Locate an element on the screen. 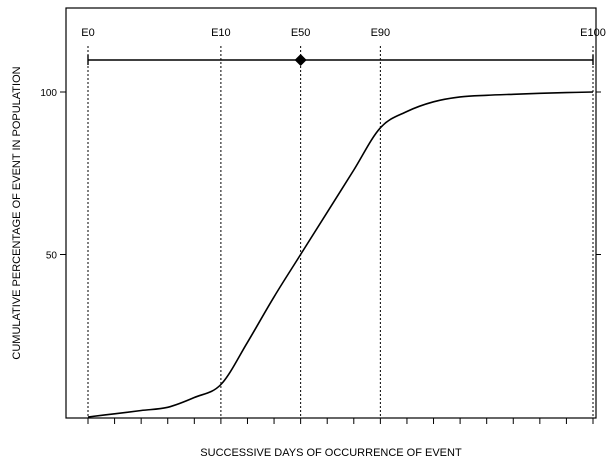  event-label-e10: E10 is located at coordinates (221, 33).